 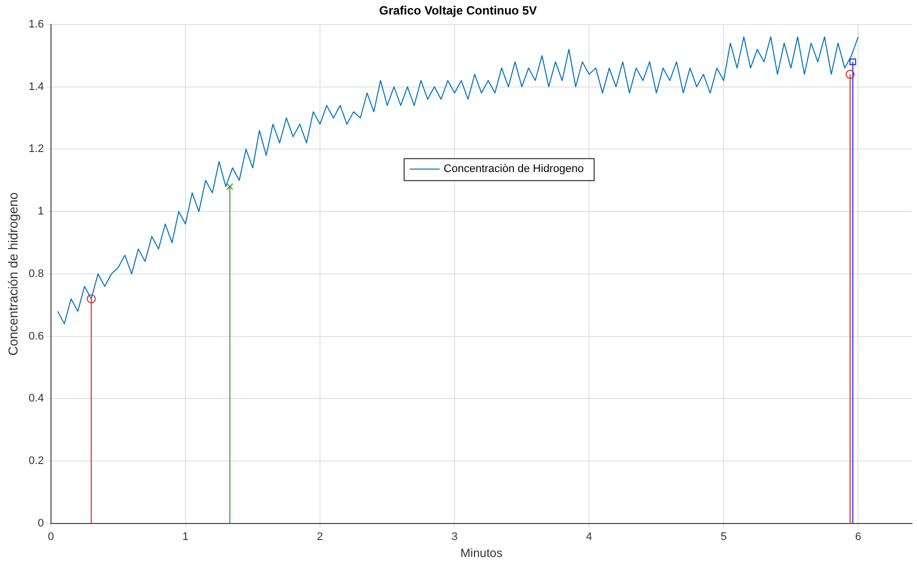 I want to click on y-tick-label: 0, so click(x=41, y=523).